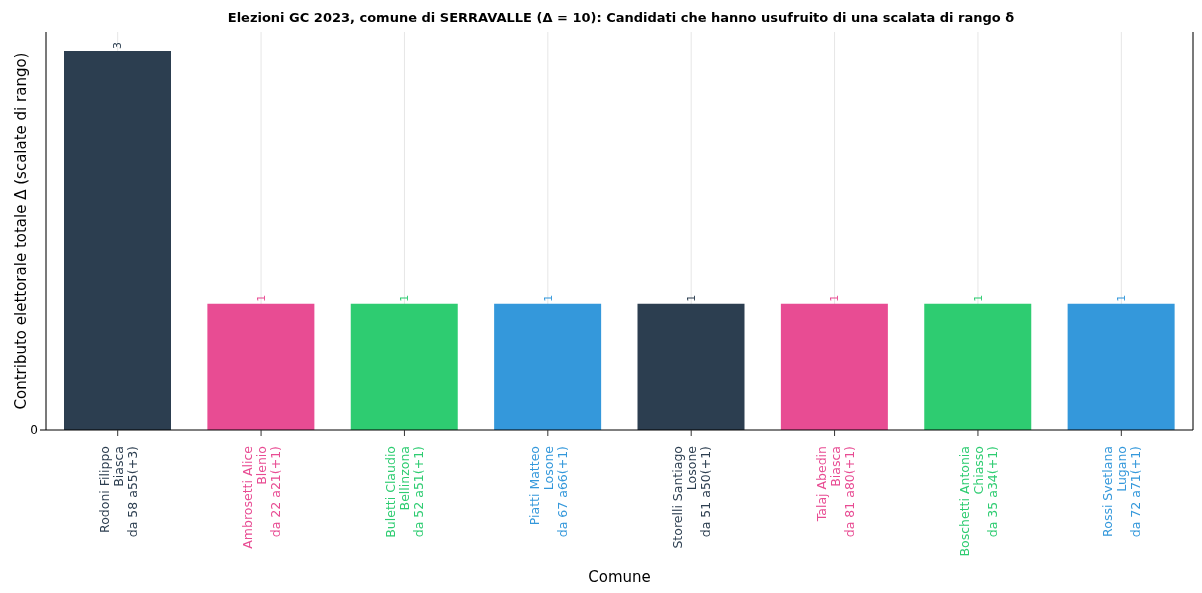 The height and width of the screenshot is (593, 1202). Describe the element at coordinates (405, 492) in the screenshot. I see `x-tick-label: Buletti Claudio Bellinzona da 52 a51(+1)` at that location.